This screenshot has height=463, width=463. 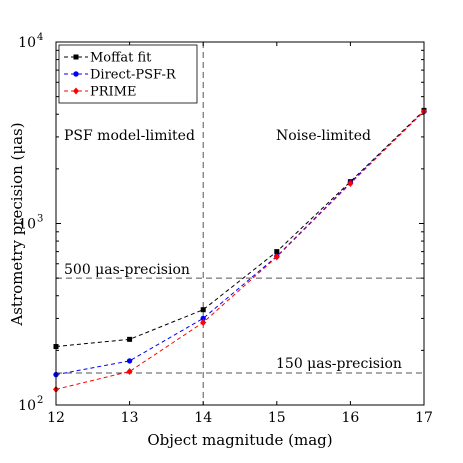 What do you see at coordinates (127, 270) in the screenshot?
I see `reference-label-500: 500 μas-precision` at bounding box center [127, 270].